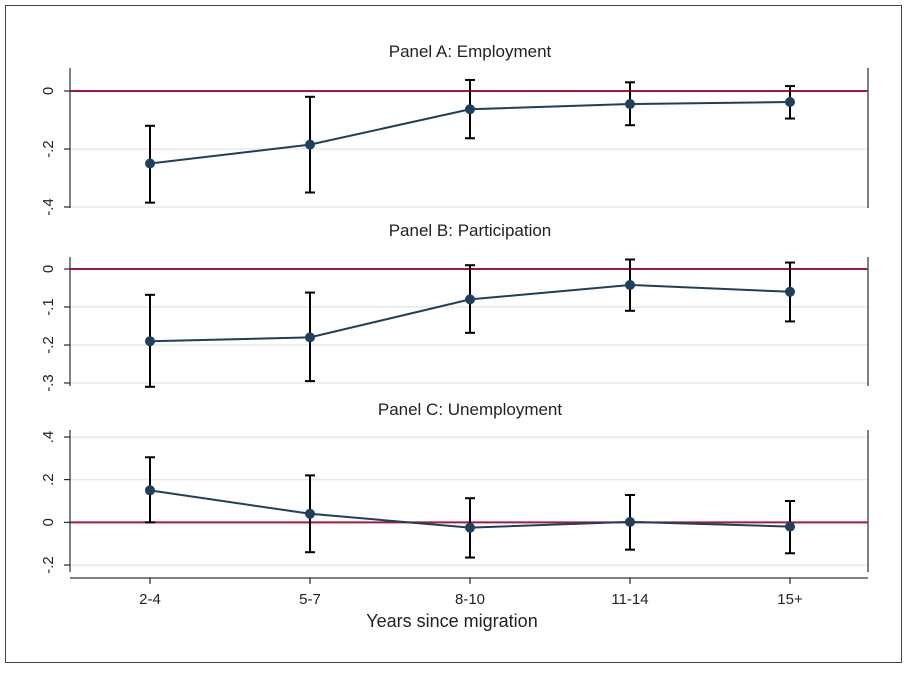 The width and height of the screenshot is (908, 675). I want to click on y-tick-label: -.3, so click(48, 383).